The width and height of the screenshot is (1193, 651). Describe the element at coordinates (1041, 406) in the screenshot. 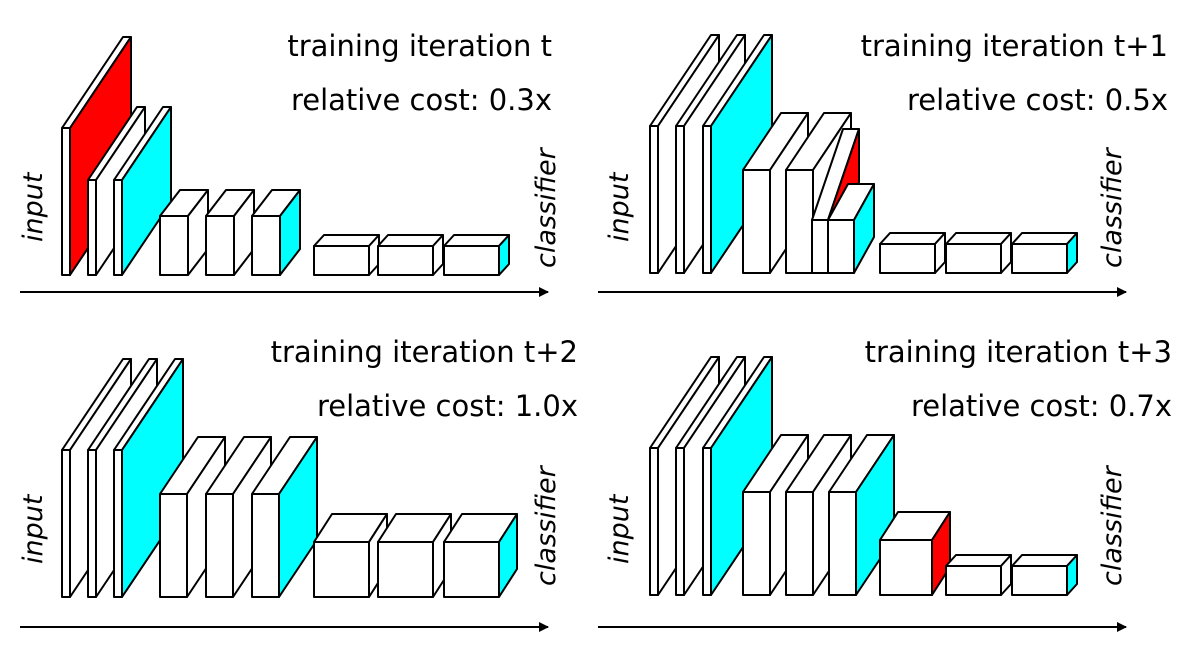

I see `relative-cost-label: relative cost: 0.7x` at that location.